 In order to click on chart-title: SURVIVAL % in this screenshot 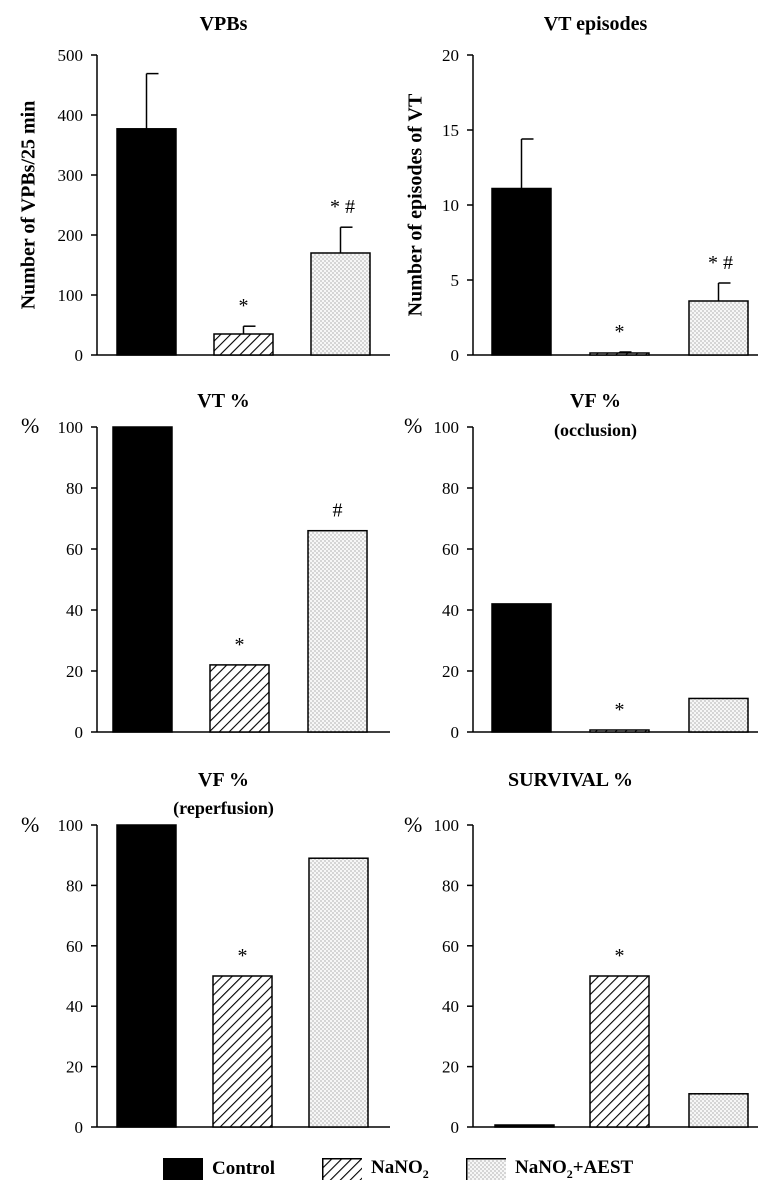, I will do `click(570, 780)`.